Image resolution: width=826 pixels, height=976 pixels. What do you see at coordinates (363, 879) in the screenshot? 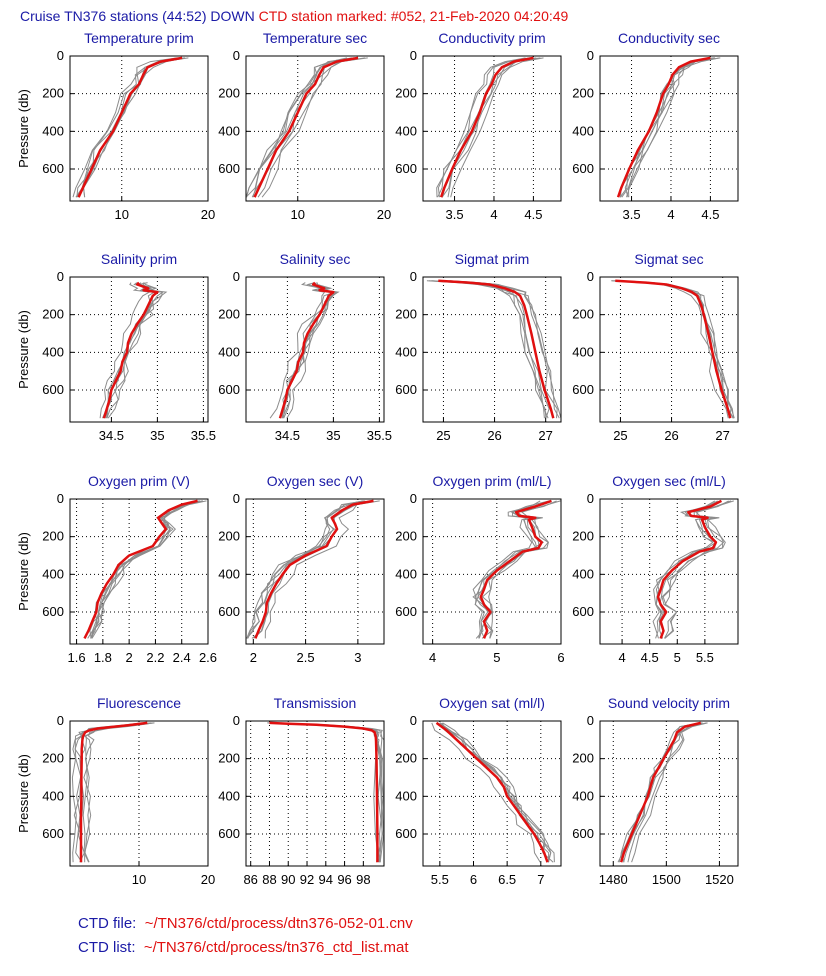
I see `x-tick-label: 98` at bounding box center [363, 879].